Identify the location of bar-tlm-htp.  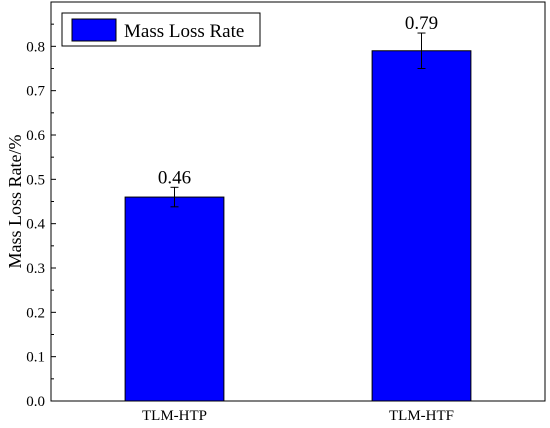
(174, 299).